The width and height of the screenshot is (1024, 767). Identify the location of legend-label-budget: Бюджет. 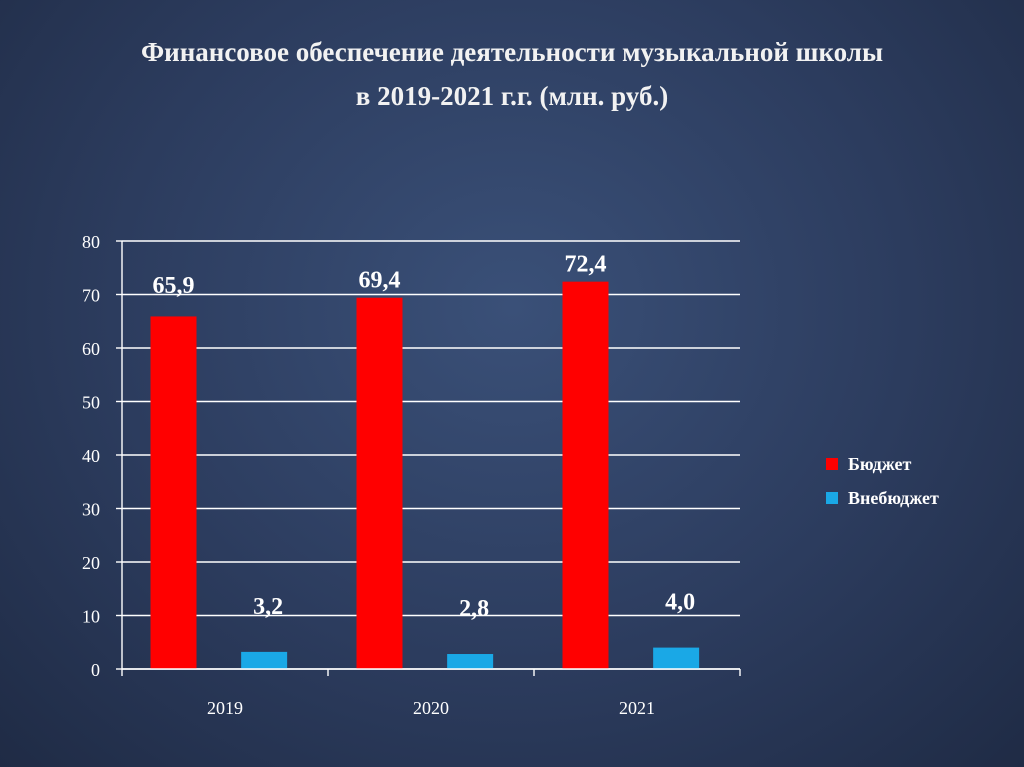
(880, 463).